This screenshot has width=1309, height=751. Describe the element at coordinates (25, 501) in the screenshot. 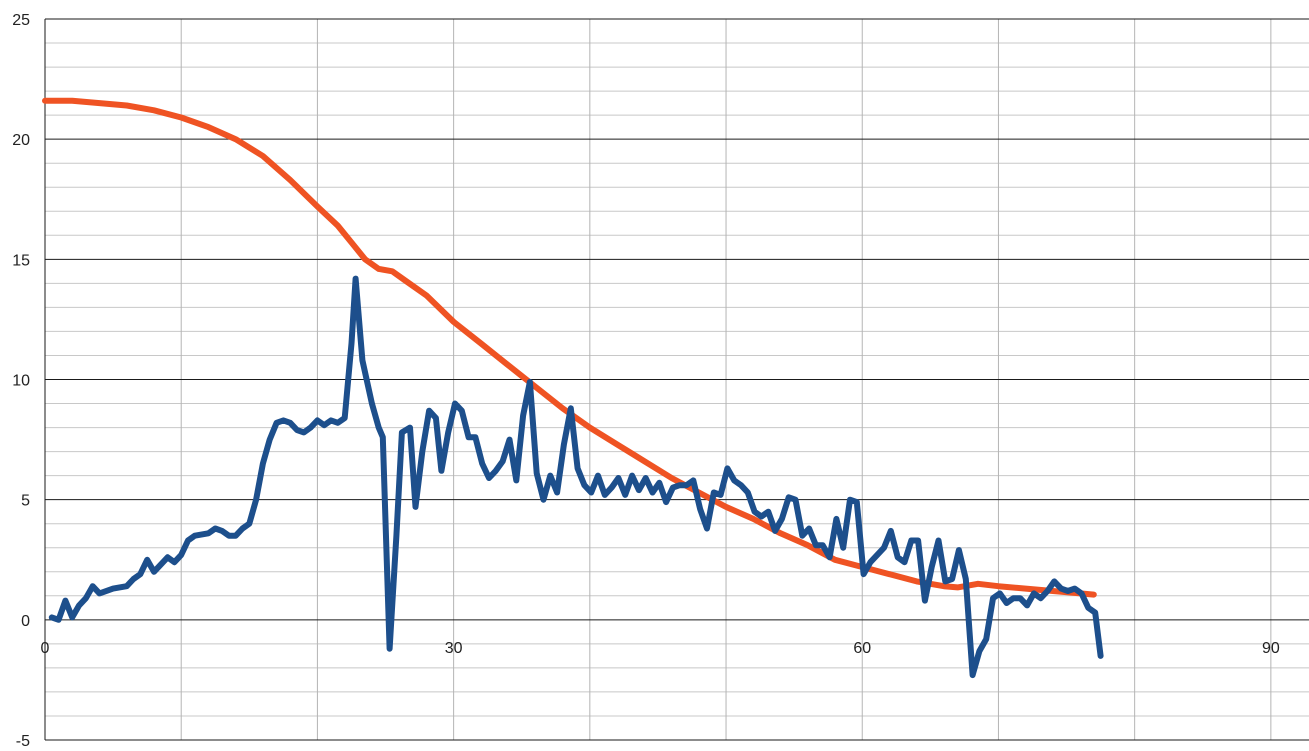

I see `y-tick-label: 5` at that location.